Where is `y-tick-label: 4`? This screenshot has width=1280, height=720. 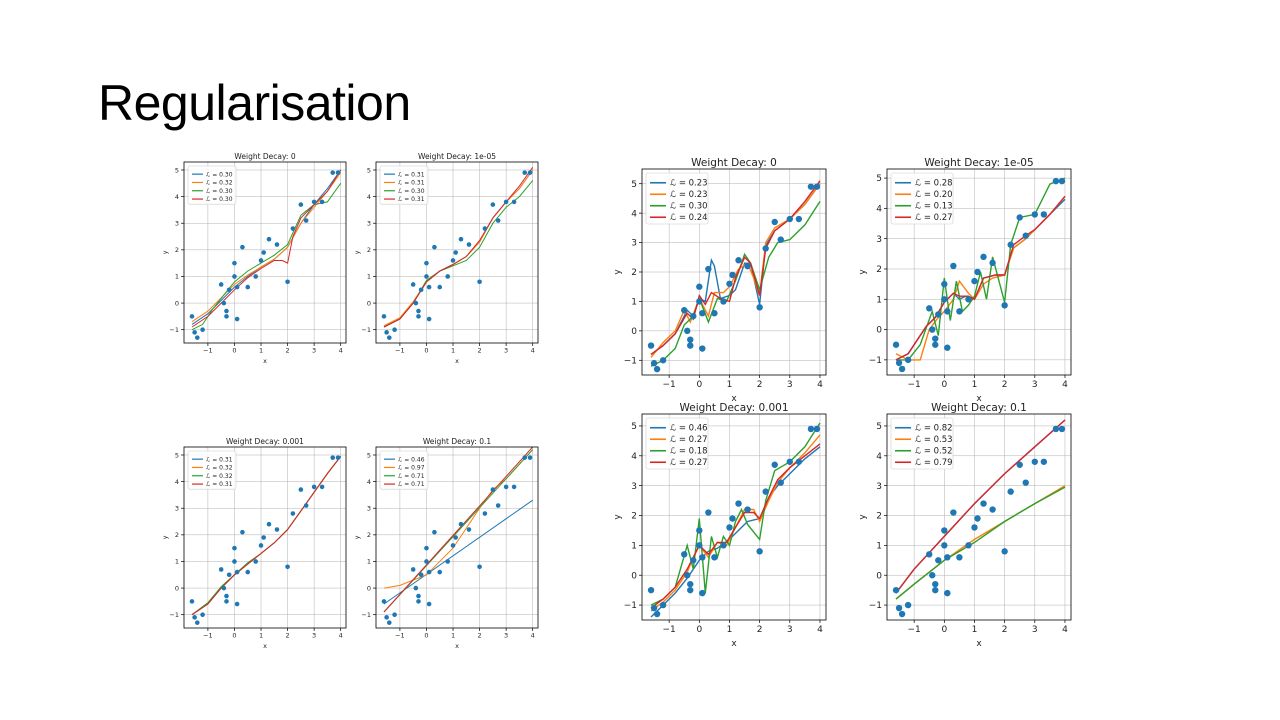
y-tick-label: 4 is located at coordinates (369, 482).